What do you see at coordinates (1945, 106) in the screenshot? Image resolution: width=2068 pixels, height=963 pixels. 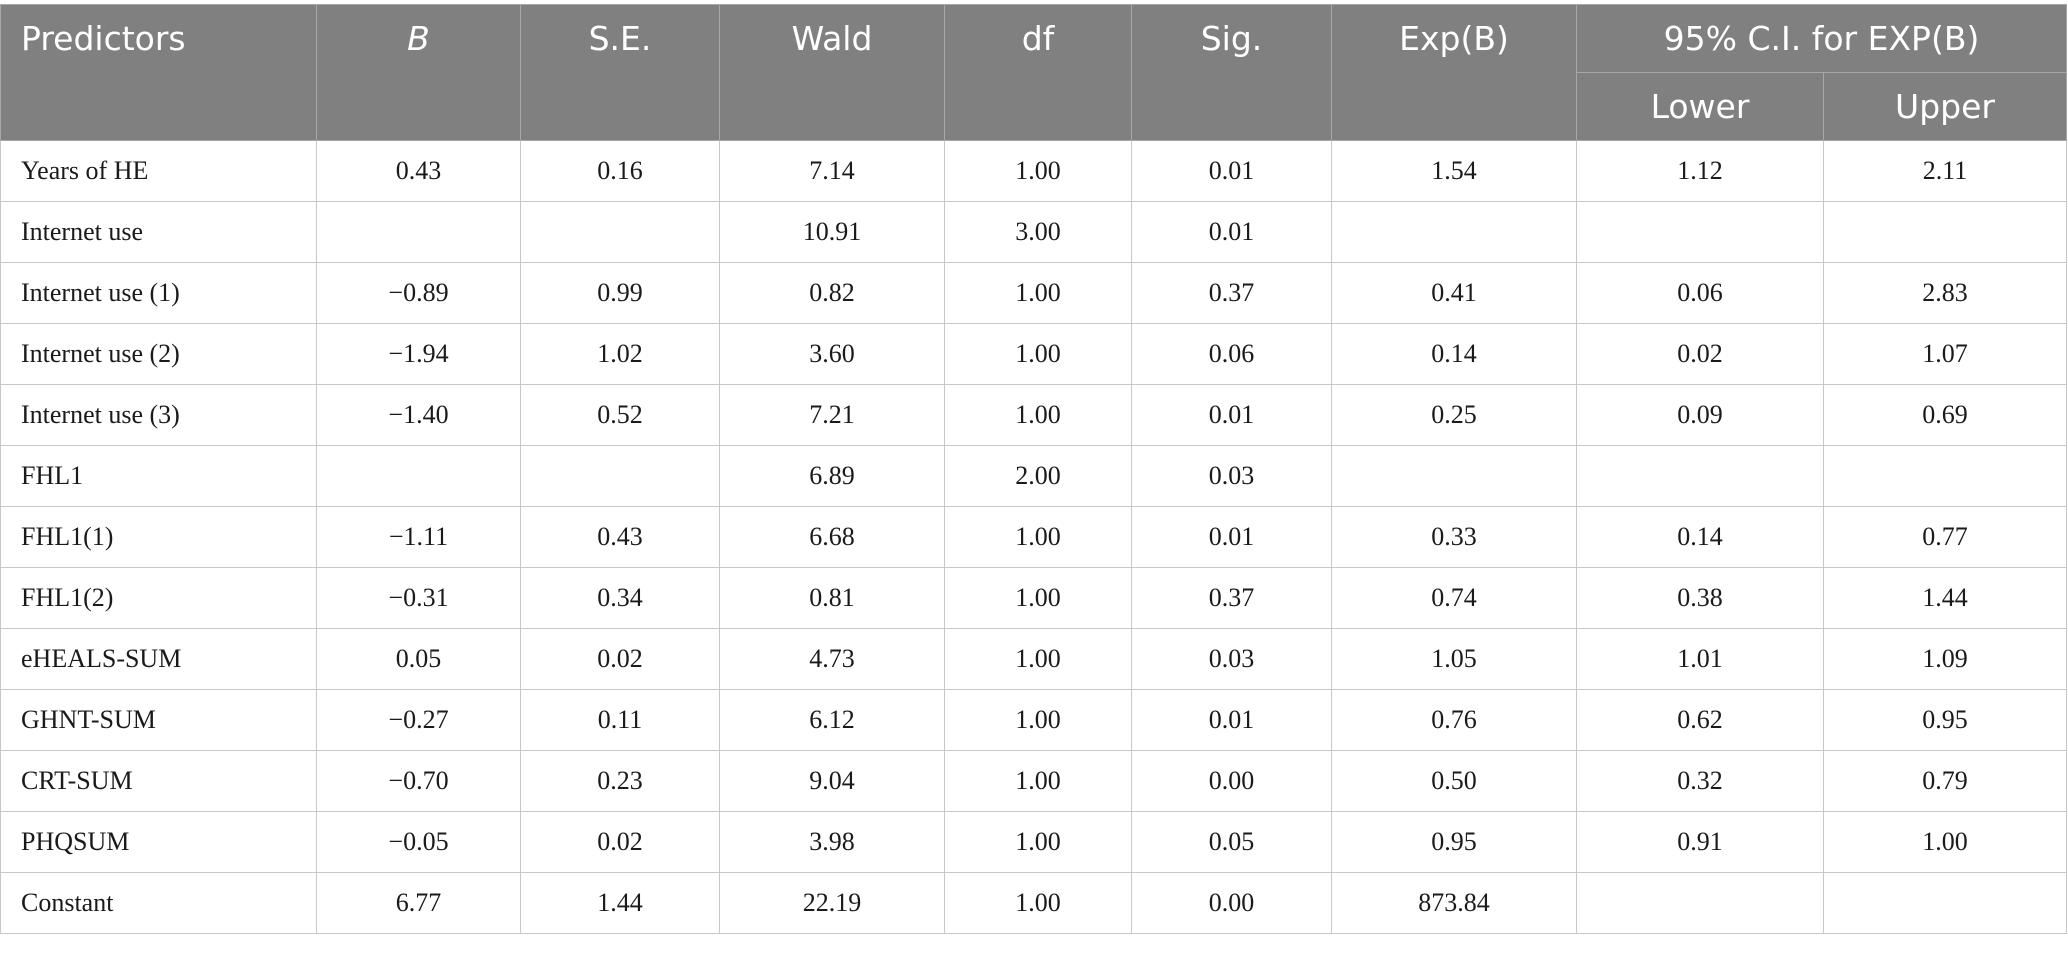 I see `header-upper: Upper` at bounding box center [1945, 106].